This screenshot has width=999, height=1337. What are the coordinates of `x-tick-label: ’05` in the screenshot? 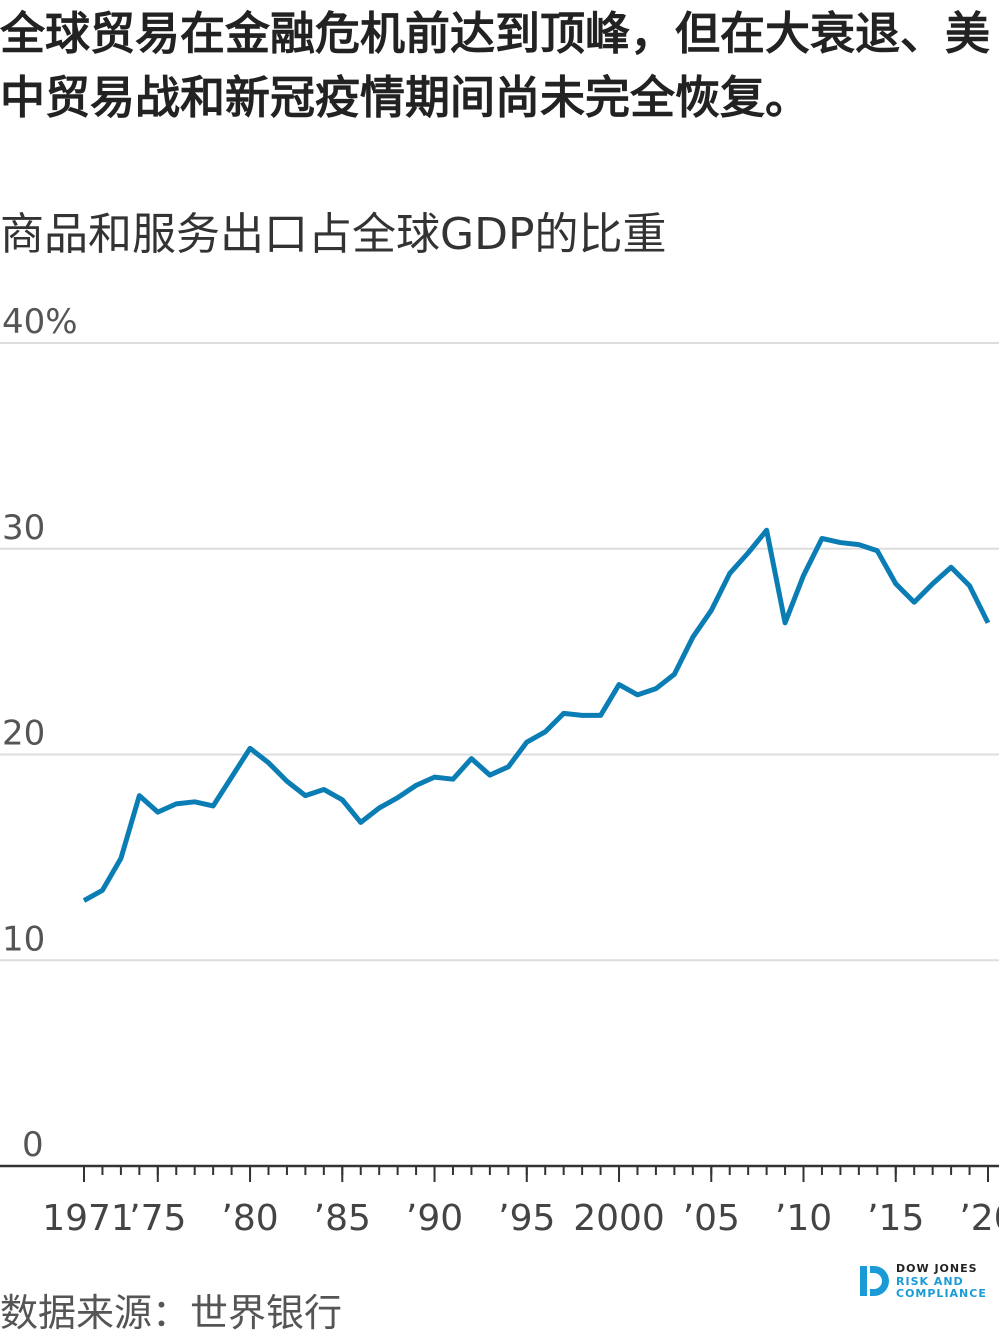 It's located at (711, 1218).